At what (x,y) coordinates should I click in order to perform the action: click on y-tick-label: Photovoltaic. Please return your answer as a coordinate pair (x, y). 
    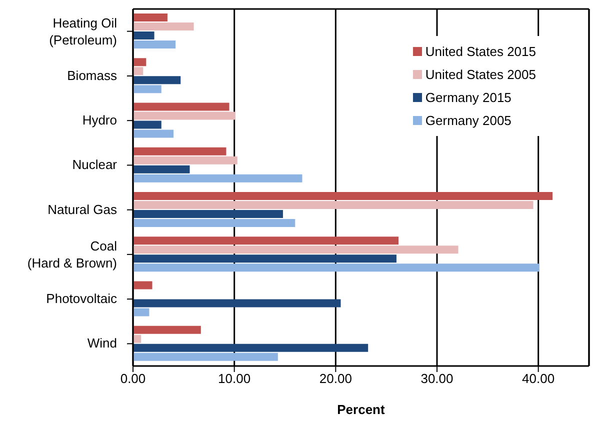
    Looking at the image, I should click on (82, 298).